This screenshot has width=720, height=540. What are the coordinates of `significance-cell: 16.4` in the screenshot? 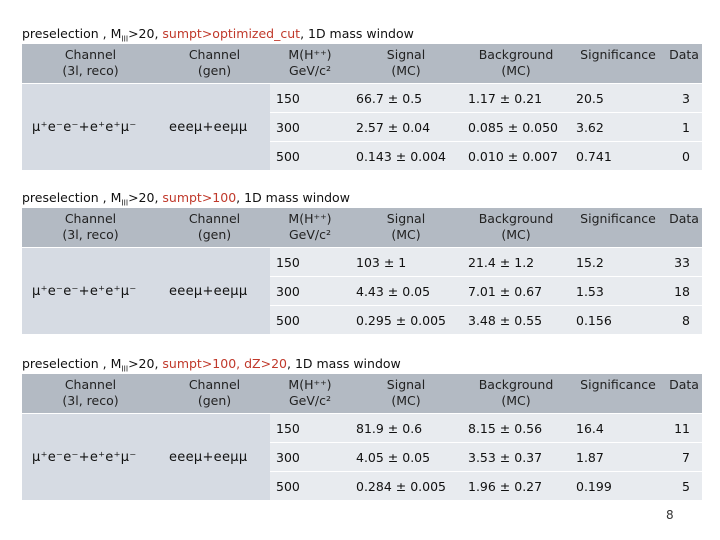 It's located at (618, 428).